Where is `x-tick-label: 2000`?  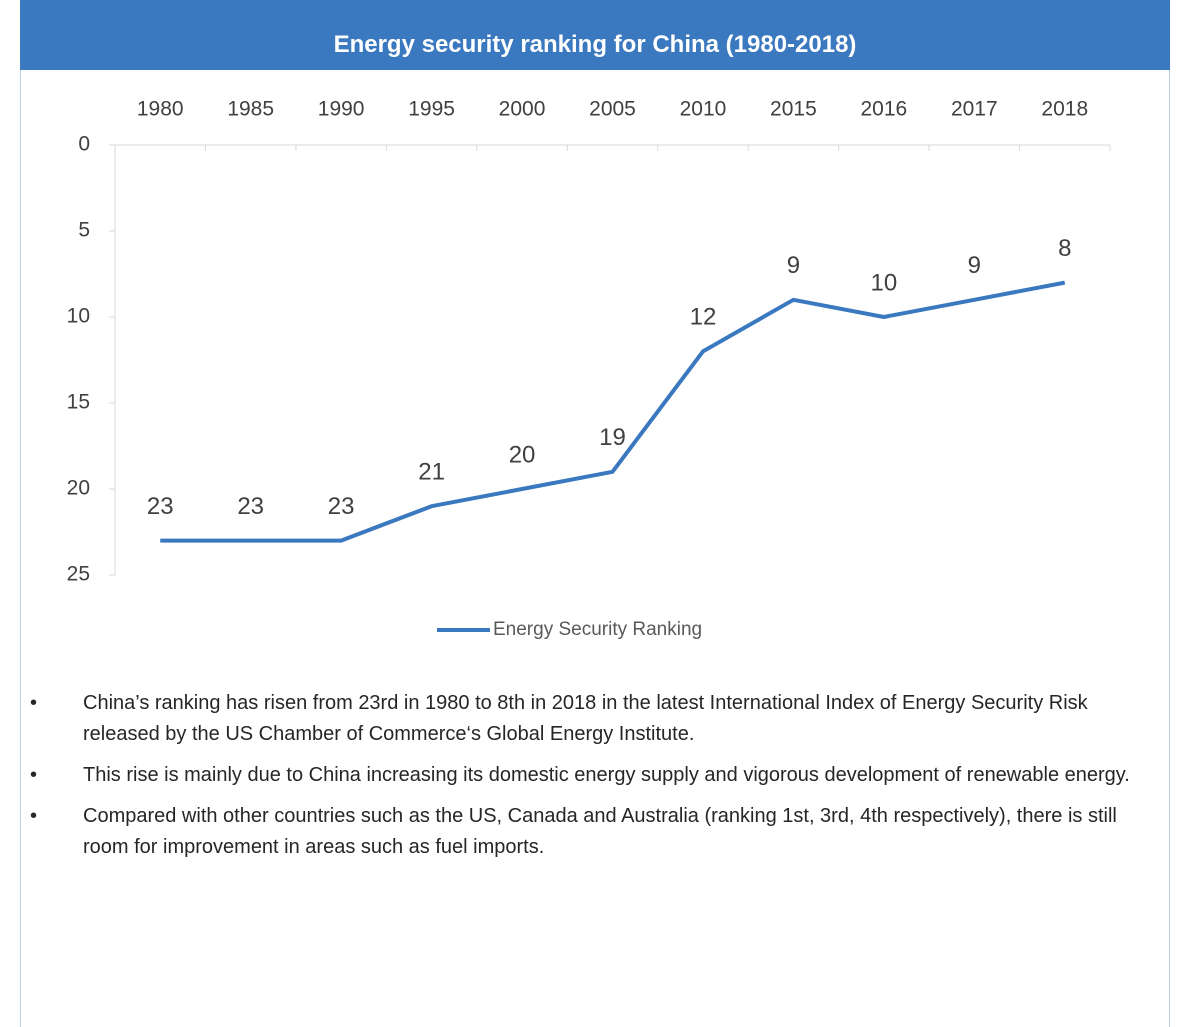 x-tick-label: 2000 is located at coordinates (522, 109).